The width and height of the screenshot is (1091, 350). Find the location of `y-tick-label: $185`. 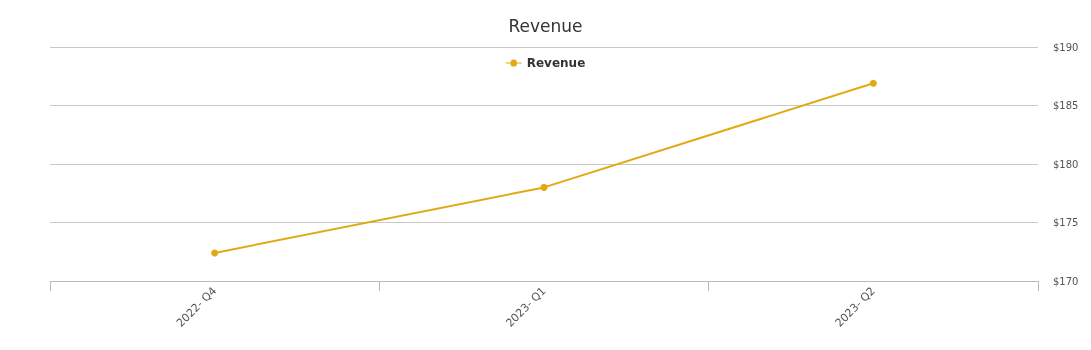

y-tick-label: $185 is located at coordinates (1066, 105).